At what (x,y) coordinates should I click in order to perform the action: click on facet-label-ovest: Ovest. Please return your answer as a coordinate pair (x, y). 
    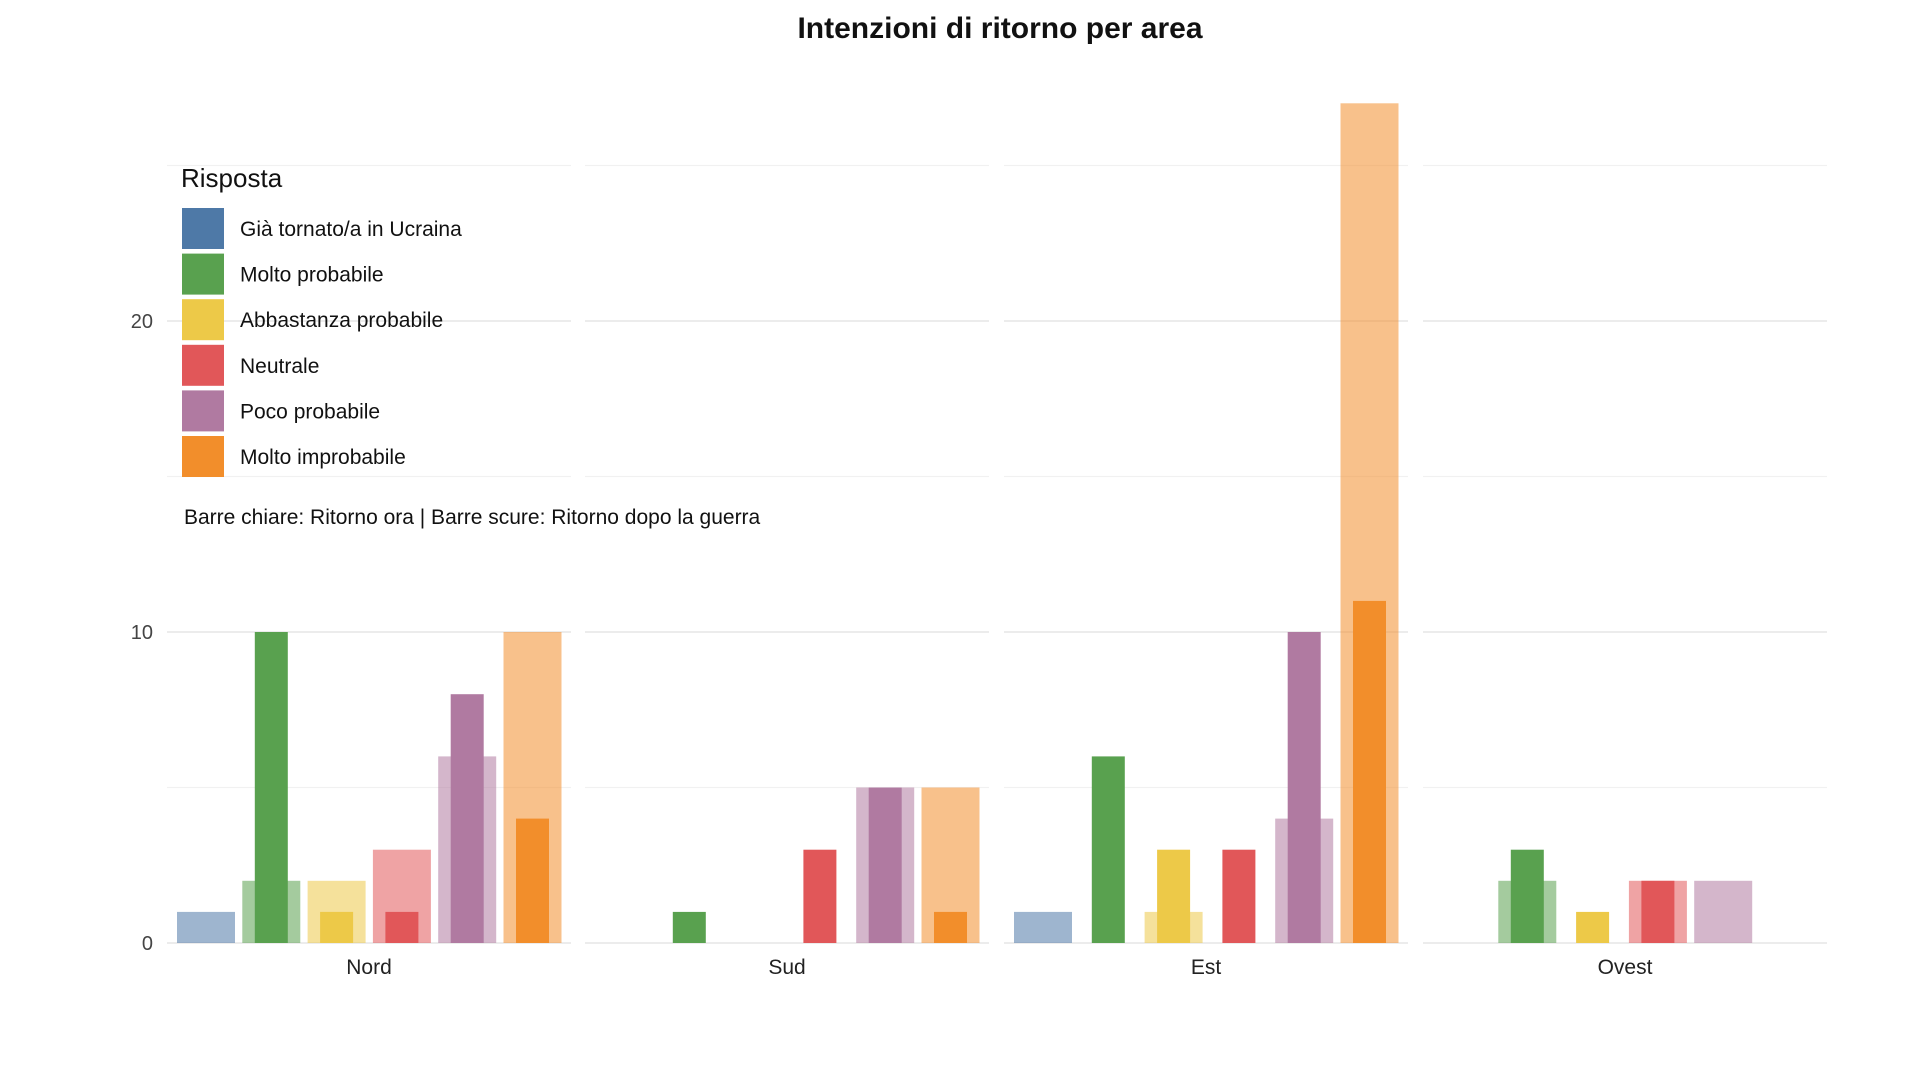
    Looking at the image, I should click on (1625, 967).